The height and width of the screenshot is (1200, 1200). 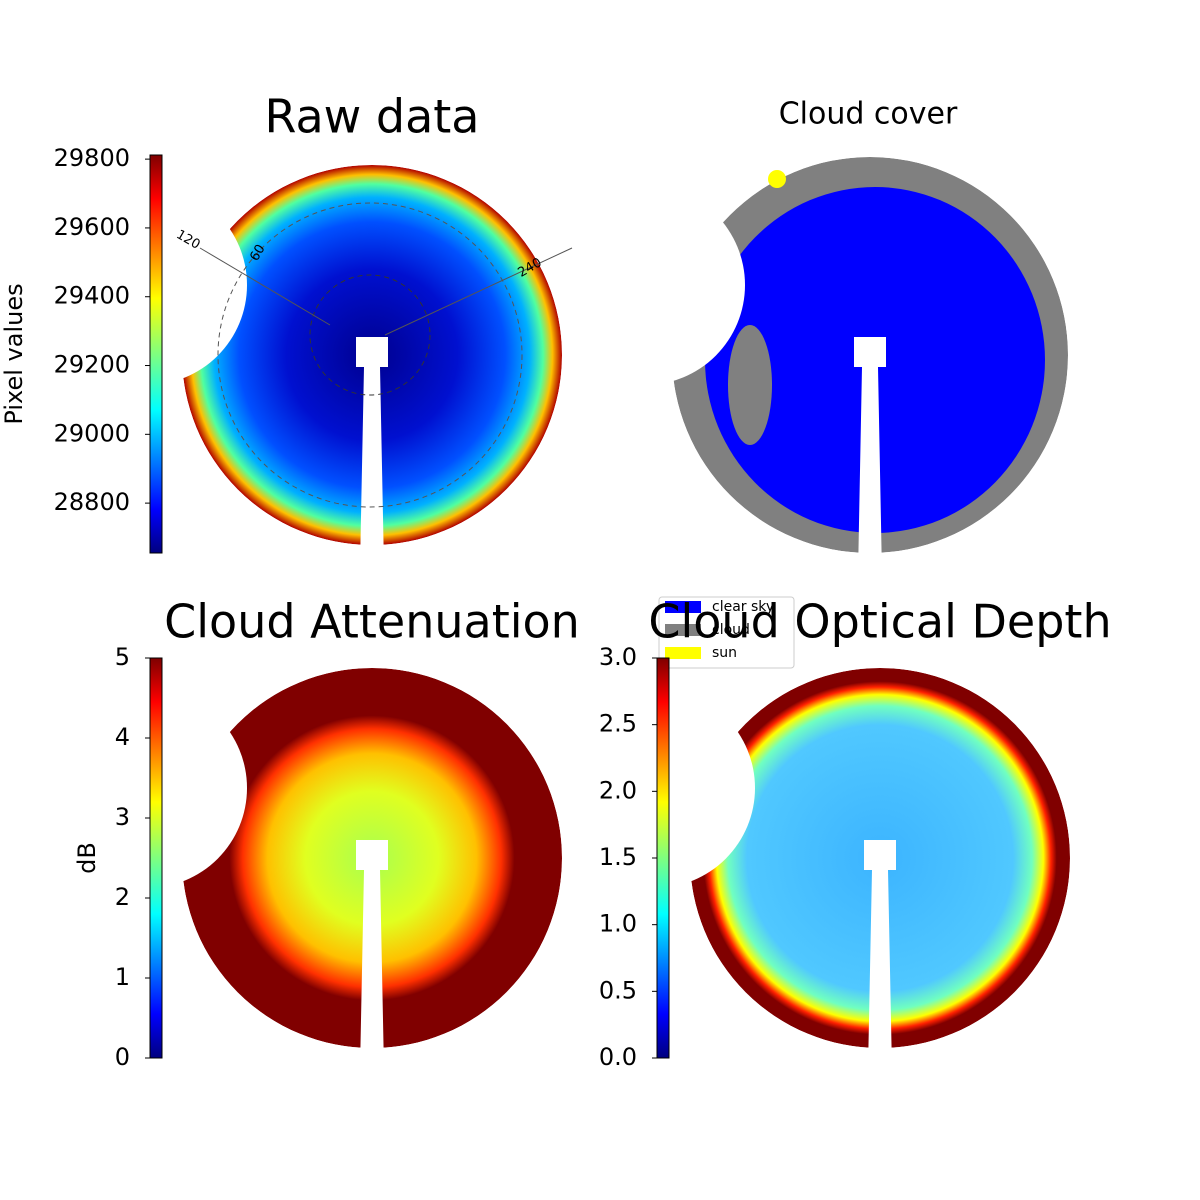 What do you see at coordinates (618, 1057) in the screenshot?
I see `colorbar-tick-label: 0.0` at bounding box center [618, 1057].